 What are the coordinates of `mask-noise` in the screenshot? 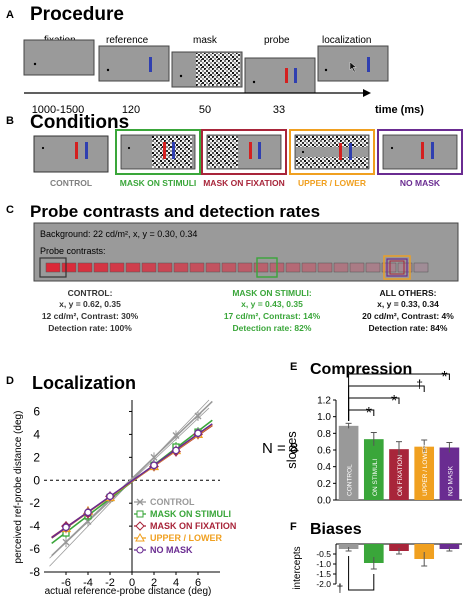 It's located at (218, 69).